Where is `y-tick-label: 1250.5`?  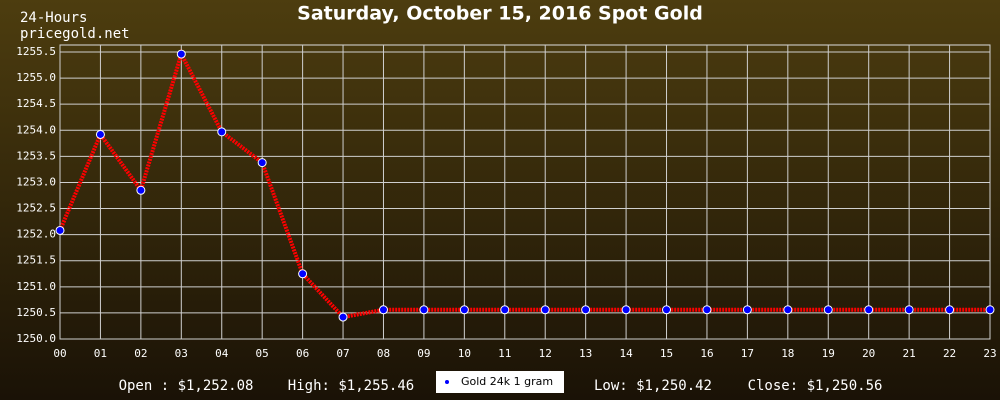
y-tick-label: 1250.5 is located at coordinates (36, 312).